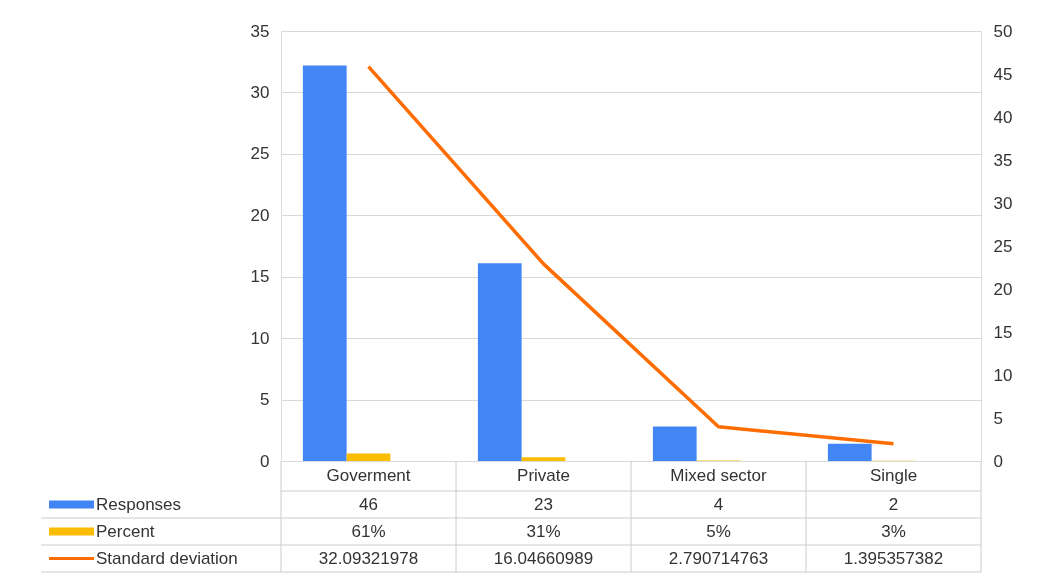 This screenshot has height=586, width=1042. I want to click on y-tick-label: 35, so click(260, 31).